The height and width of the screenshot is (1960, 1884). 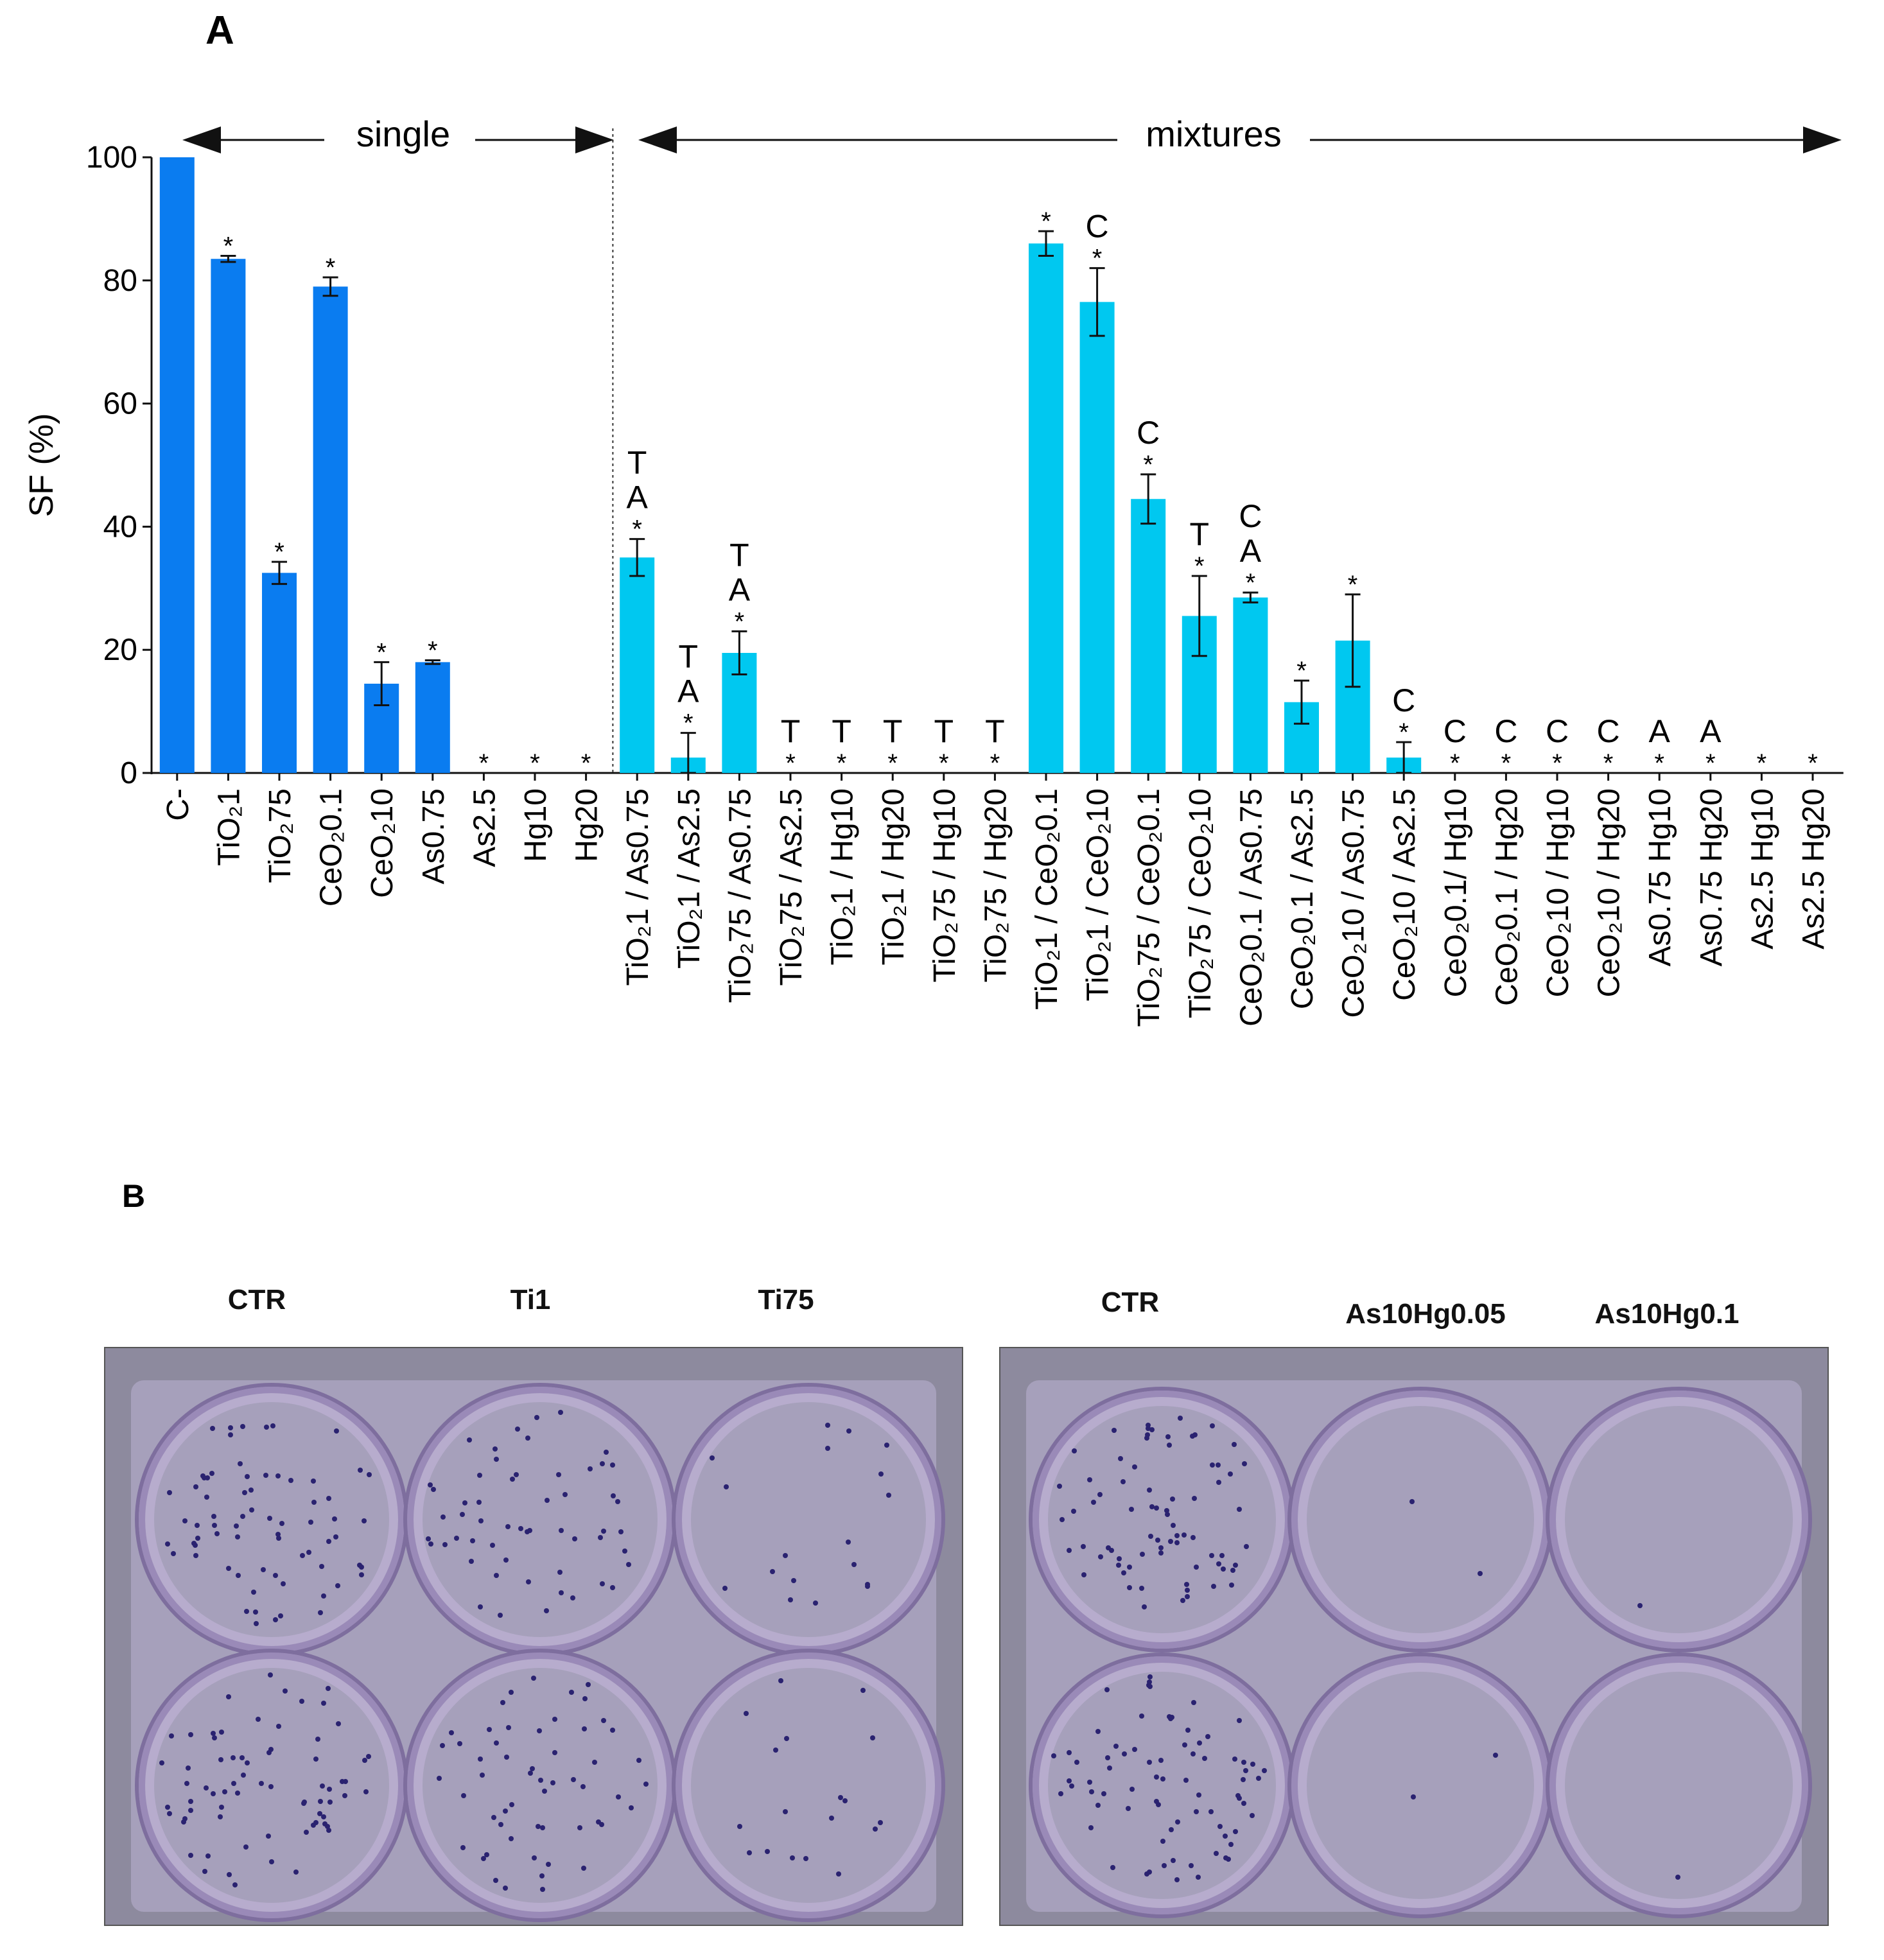 I want to click on group-label-mixtures: mixtures, so click(x=1214, y=134).